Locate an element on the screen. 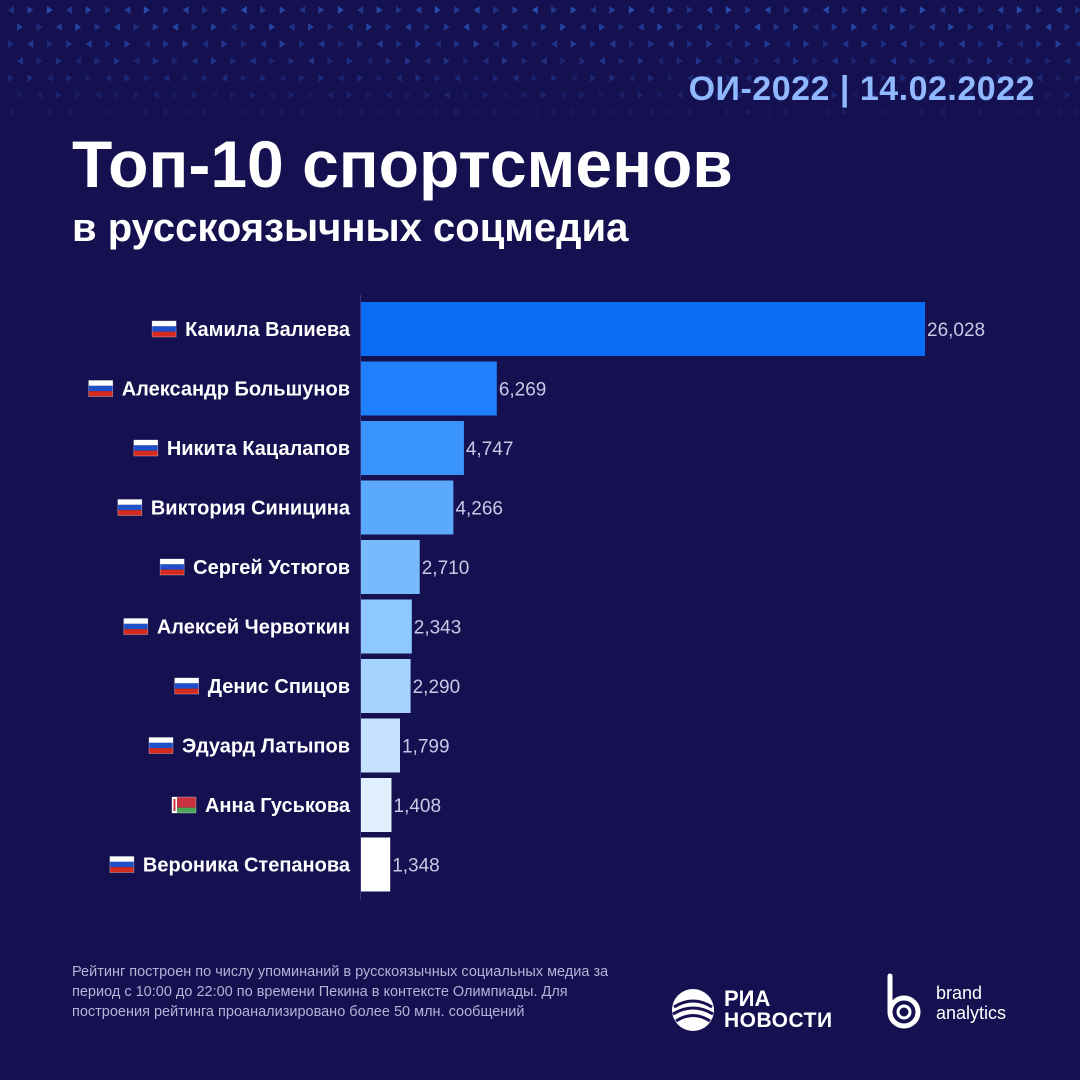 The height and width of the screenshot is (1080, 1080). page-title: Топ-10 спортсменов is located at coordinates (402, 164).